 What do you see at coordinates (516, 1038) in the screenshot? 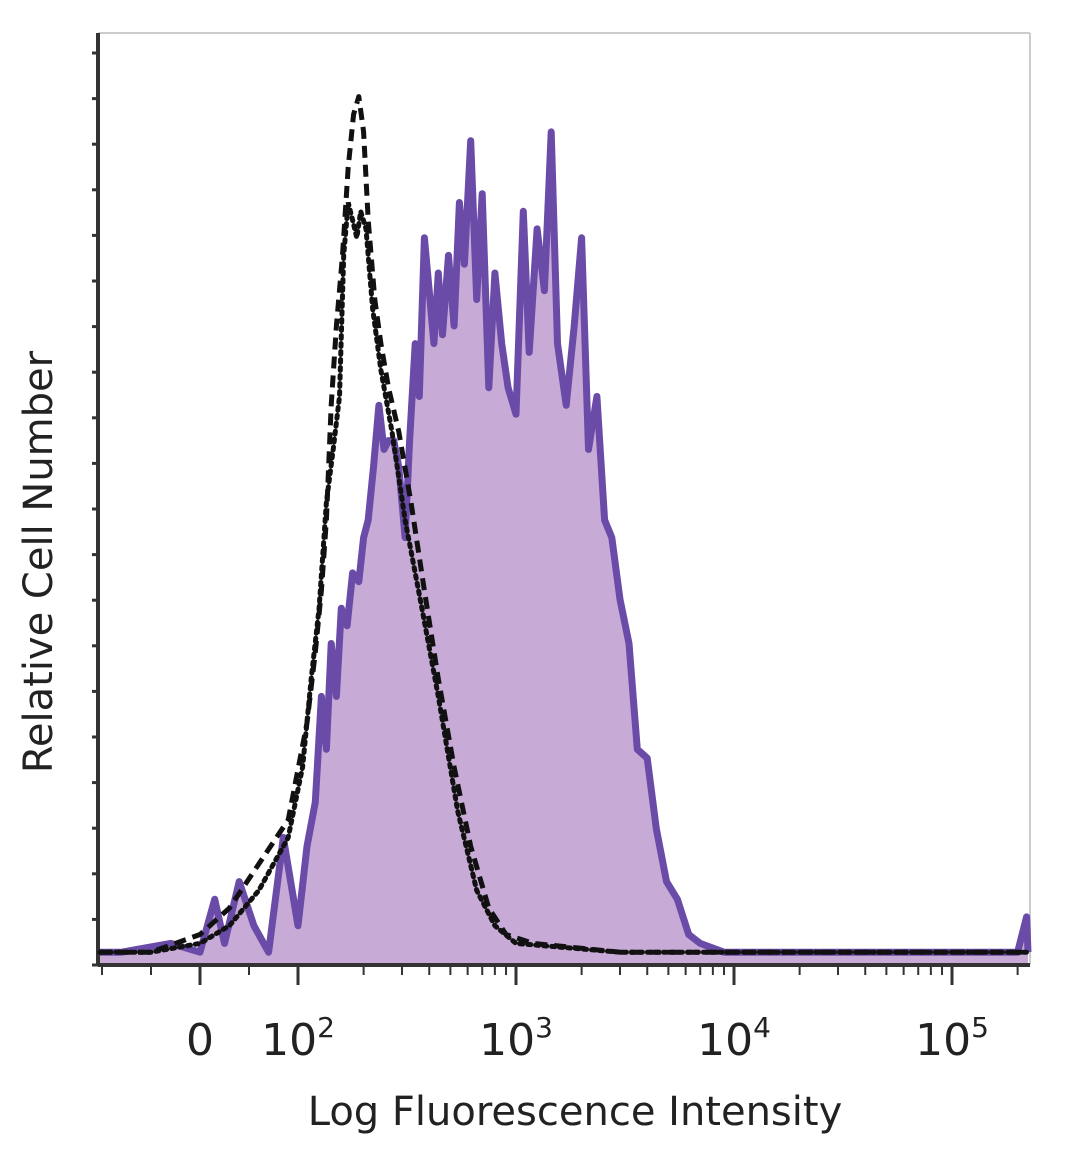
I see `x-tick-label: 103` at bounding box center [516, 1038].